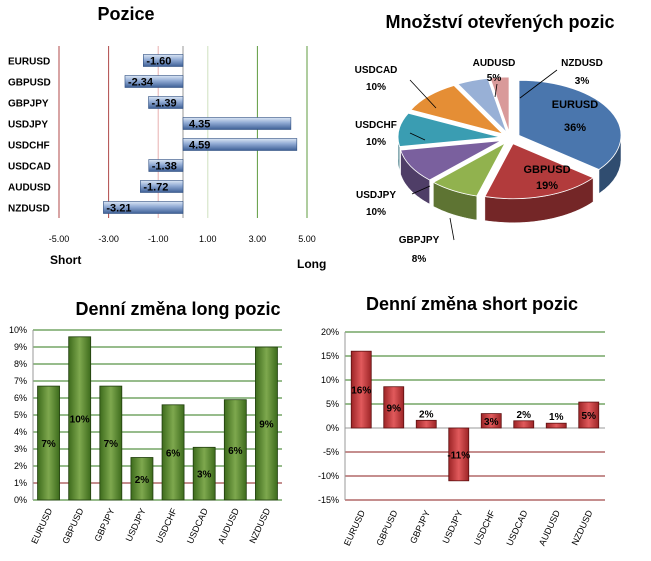 The image size is (651, 561). Describe the element at coordinates (182, 239) in the screenshot. I see `positions-x-ticks: -5.00 -3.00 -1.00 1.00 3.00 5.00` at that location.